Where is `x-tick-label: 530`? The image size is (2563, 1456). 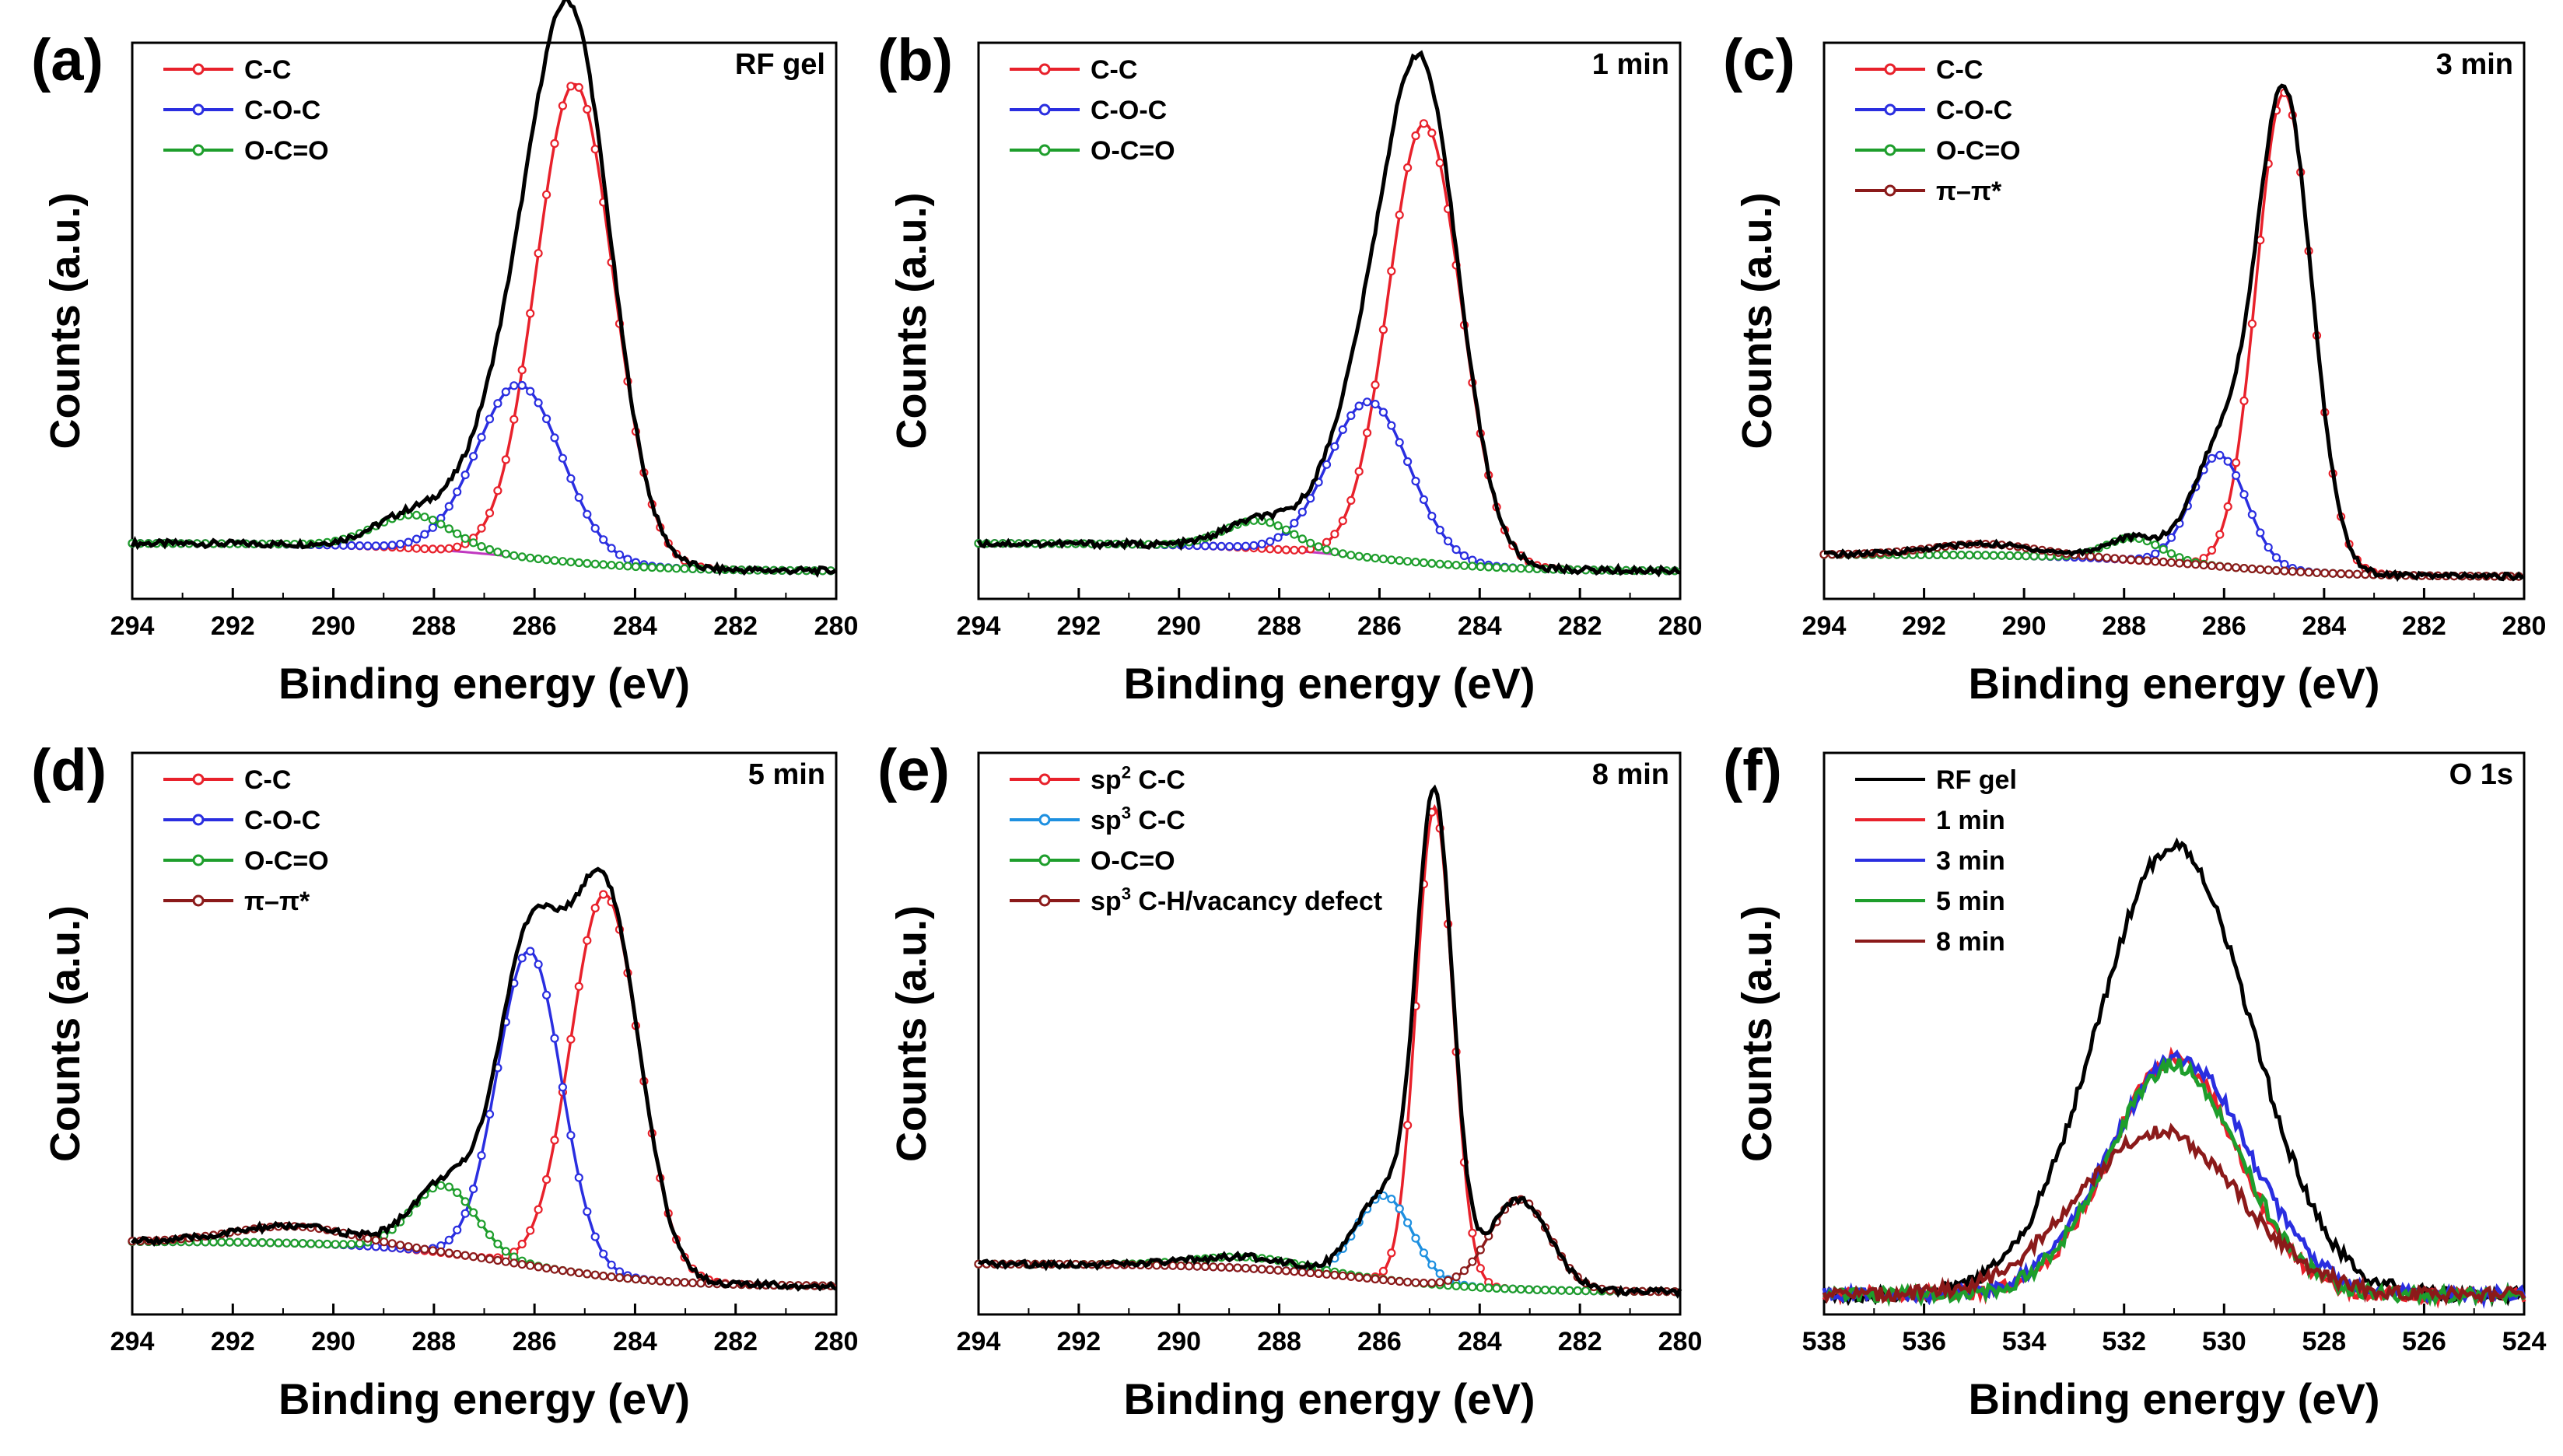
x-tick-label: 530 is located at coordinates (2224, 1342).